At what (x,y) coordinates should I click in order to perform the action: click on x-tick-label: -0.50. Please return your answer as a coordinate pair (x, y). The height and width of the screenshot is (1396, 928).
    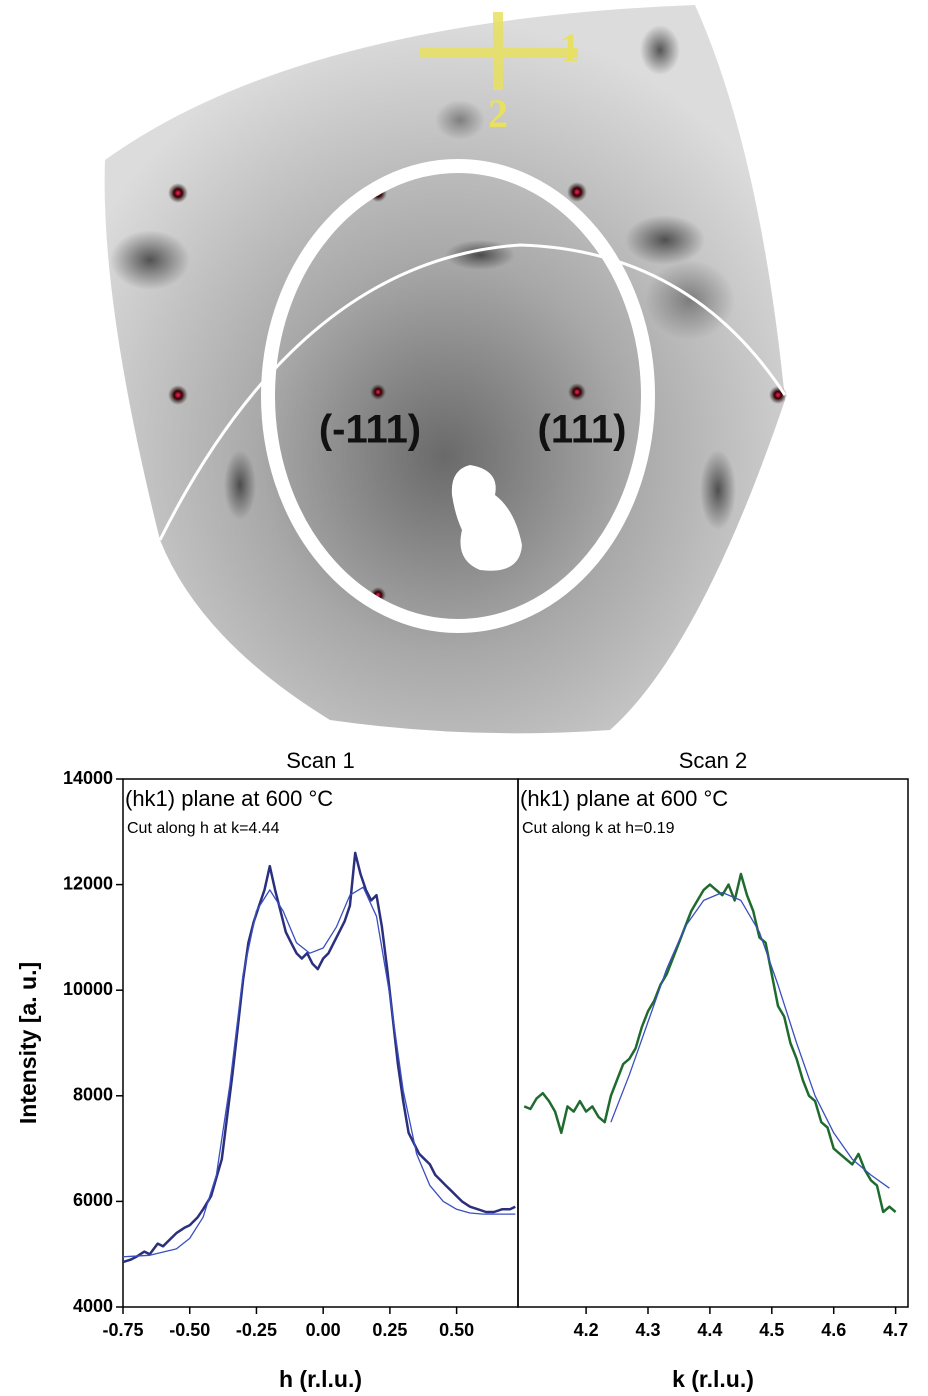
    Looking at the image, I should click on (189, 1330).